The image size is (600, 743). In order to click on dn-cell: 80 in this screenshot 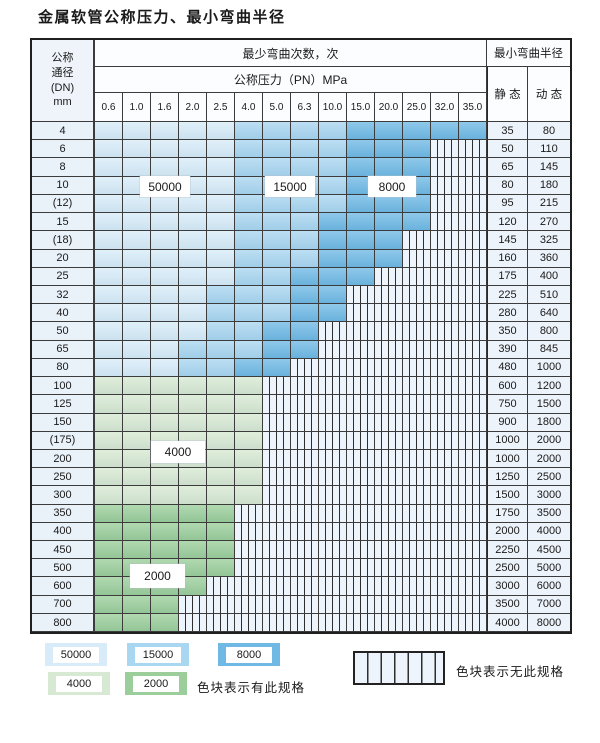, I will do `click(63, 368)`.